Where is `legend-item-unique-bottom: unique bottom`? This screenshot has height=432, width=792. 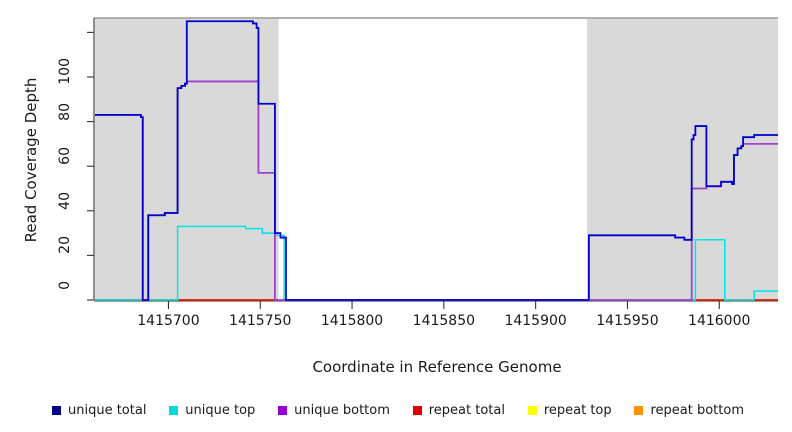 legend-item-unique-bottom: unique bottom is located at coordinates (334, 410).